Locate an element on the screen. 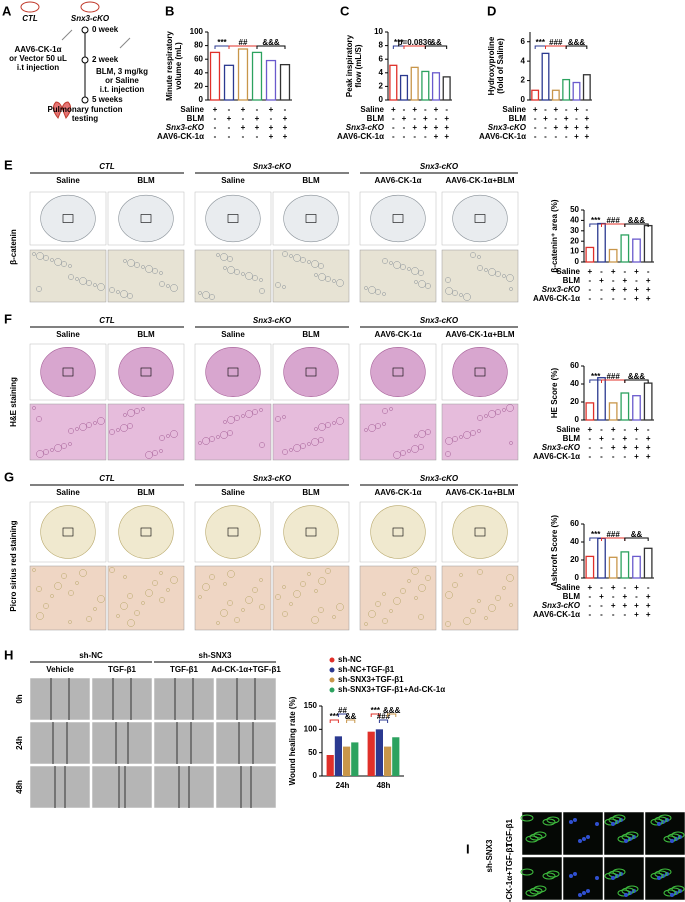 The image size is (685, 902). column-label: TGF-β1 is located at coordinates (122, 669).